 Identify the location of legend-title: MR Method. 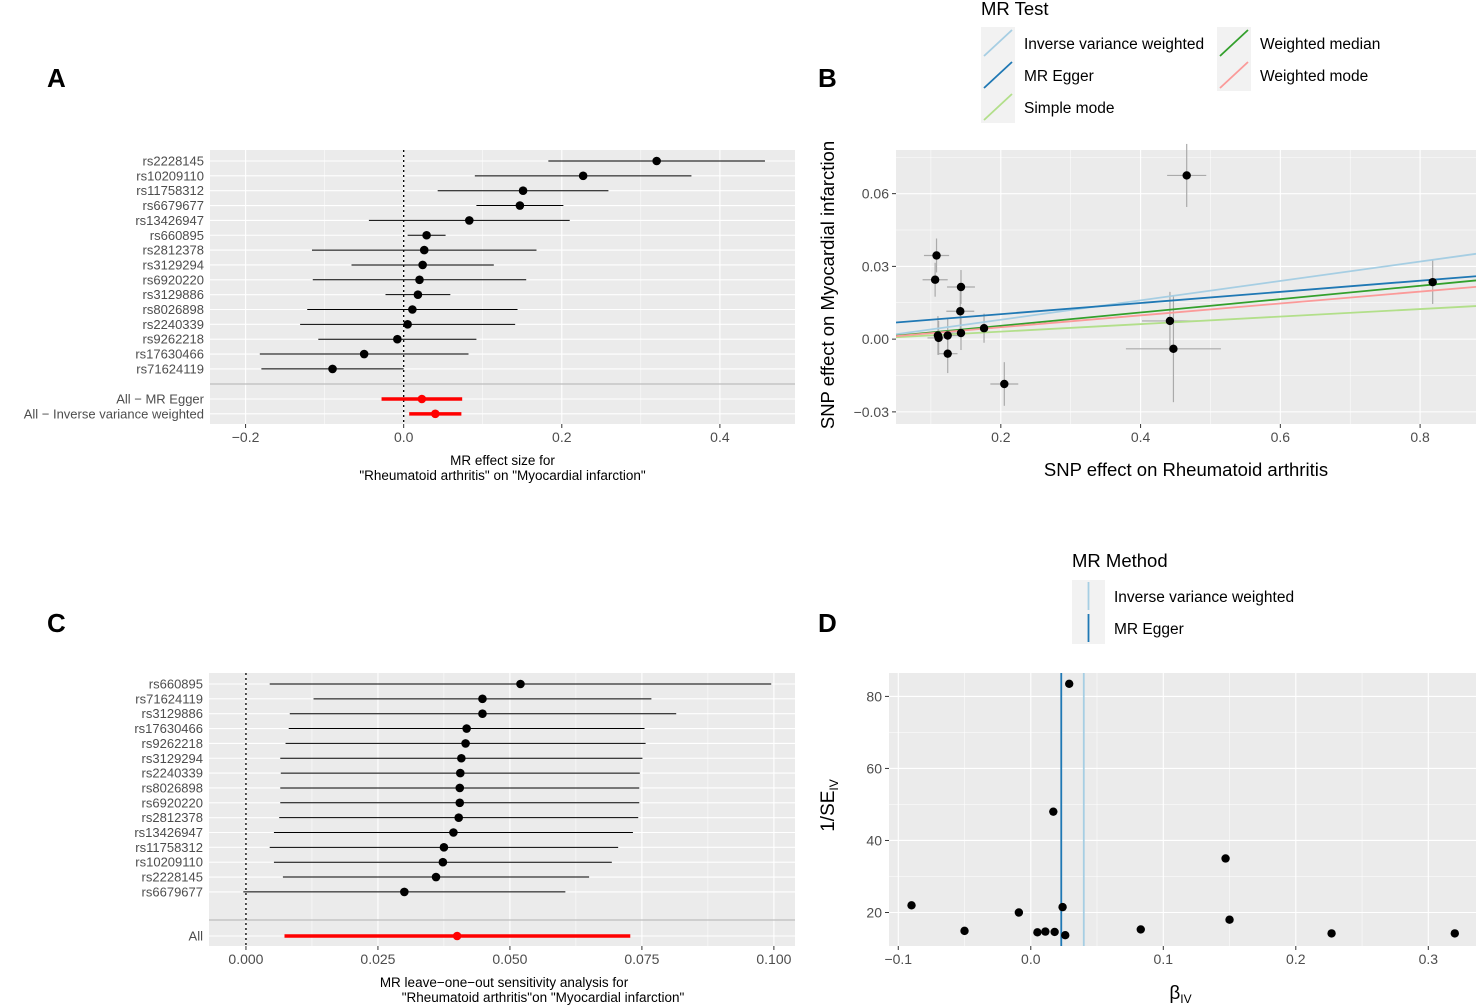
(1120, 560).